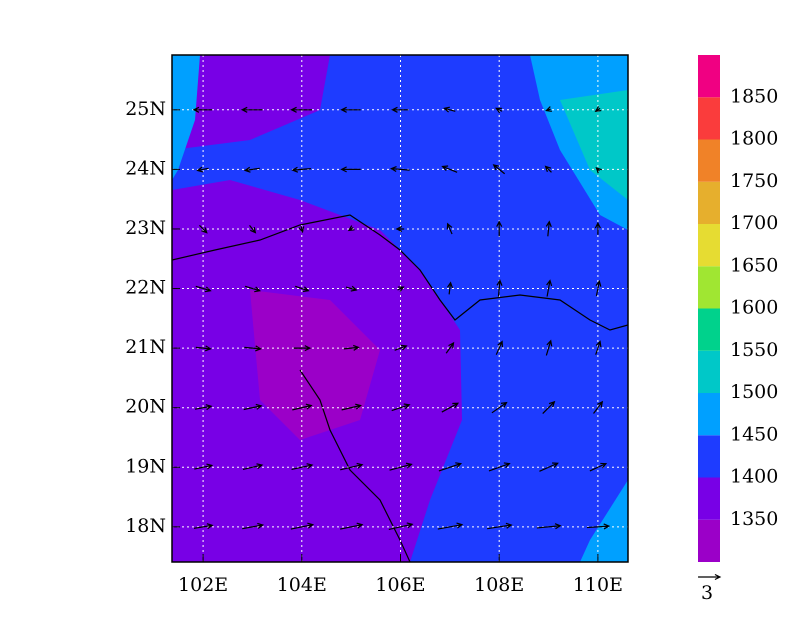  What do you see at coordinates (598, 585) in the screenshot?
I see `x-tick-label: 110E` at bounding box center [598, 585].